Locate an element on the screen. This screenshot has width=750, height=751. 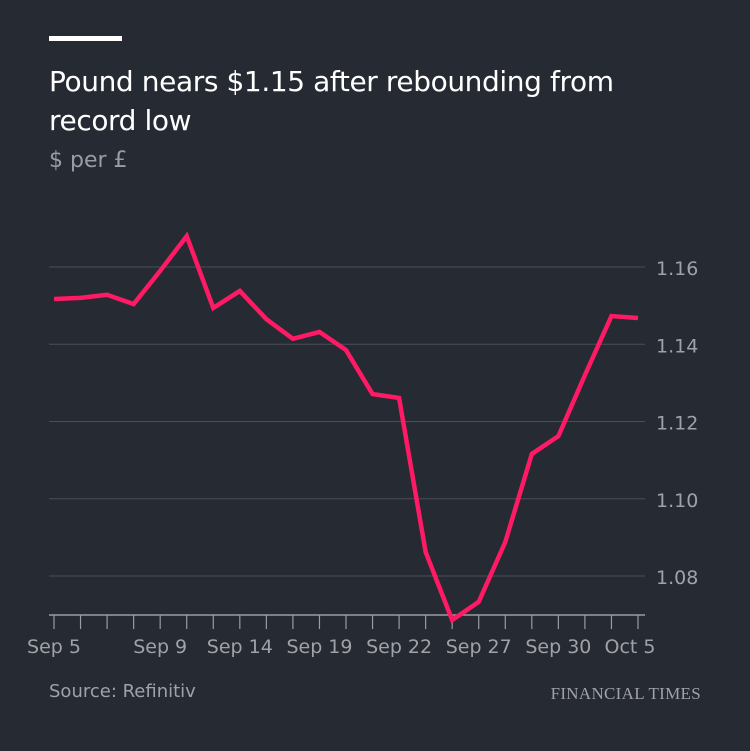
x-tick-label: Oct 5 is located at coordinates (630, 647).